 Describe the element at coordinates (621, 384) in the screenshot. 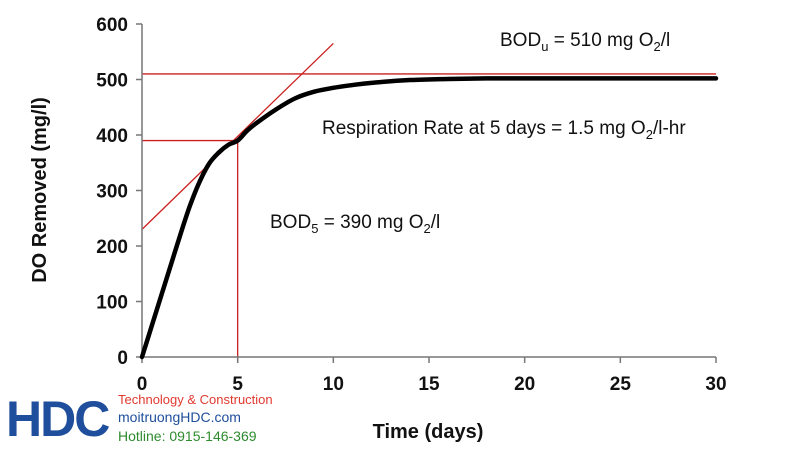

I see `x-tick-label: 25` at that location.